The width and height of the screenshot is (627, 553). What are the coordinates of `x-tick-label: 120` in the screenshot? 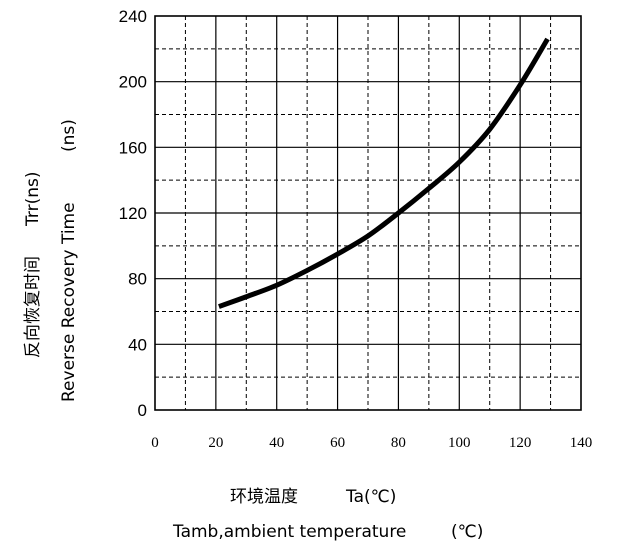 It's located at (520, 443).